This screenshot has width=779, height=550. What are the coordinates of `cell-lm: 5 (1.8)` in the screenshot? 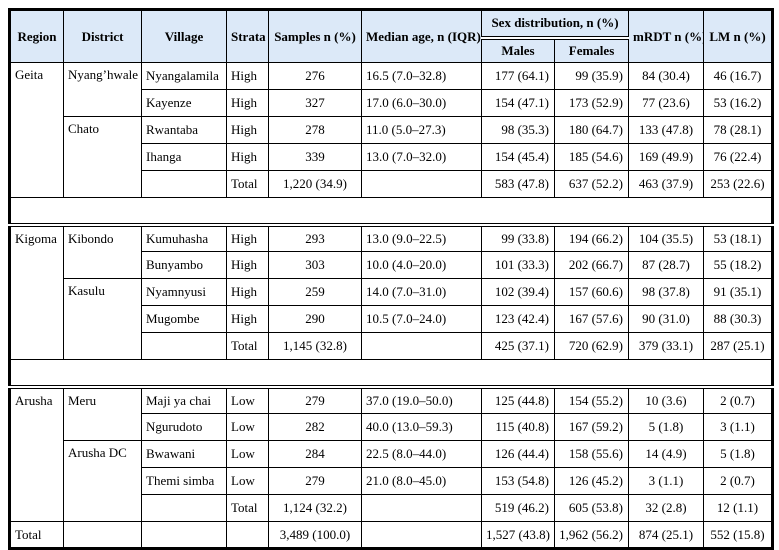 It's located at (738, 454).